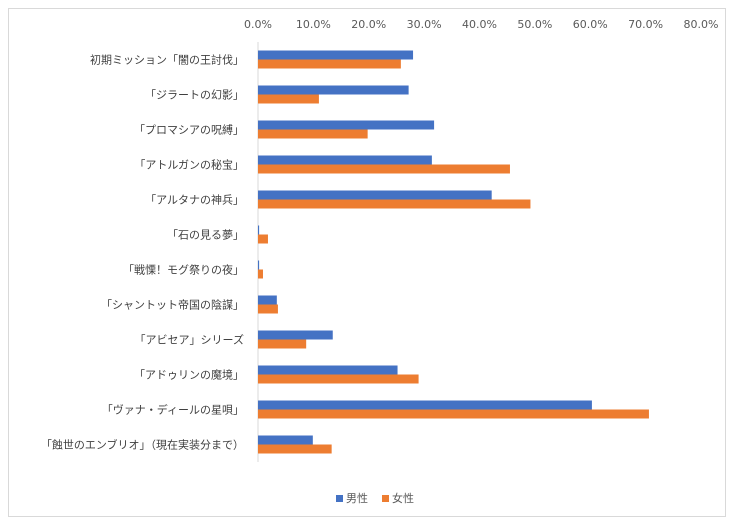 The image size is (738, 527). What do you see at coordinates (339, 498) in the screenshot?
I see `legend-swatch-male` at bounding box center [339, 498].